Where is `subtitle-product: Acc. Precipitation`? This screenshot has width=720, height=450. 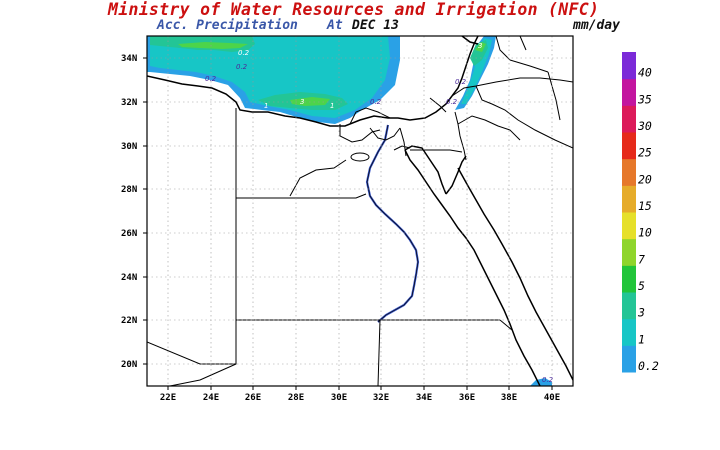 subtitle-product: Acc. Precipitation is located at coordinates (227, 25).